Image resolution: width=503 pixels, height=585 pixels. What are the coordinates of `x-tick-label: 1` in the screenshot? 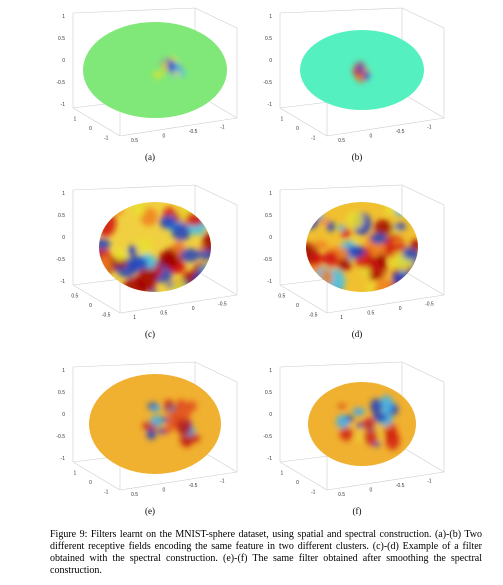 It's located at (74, 120).